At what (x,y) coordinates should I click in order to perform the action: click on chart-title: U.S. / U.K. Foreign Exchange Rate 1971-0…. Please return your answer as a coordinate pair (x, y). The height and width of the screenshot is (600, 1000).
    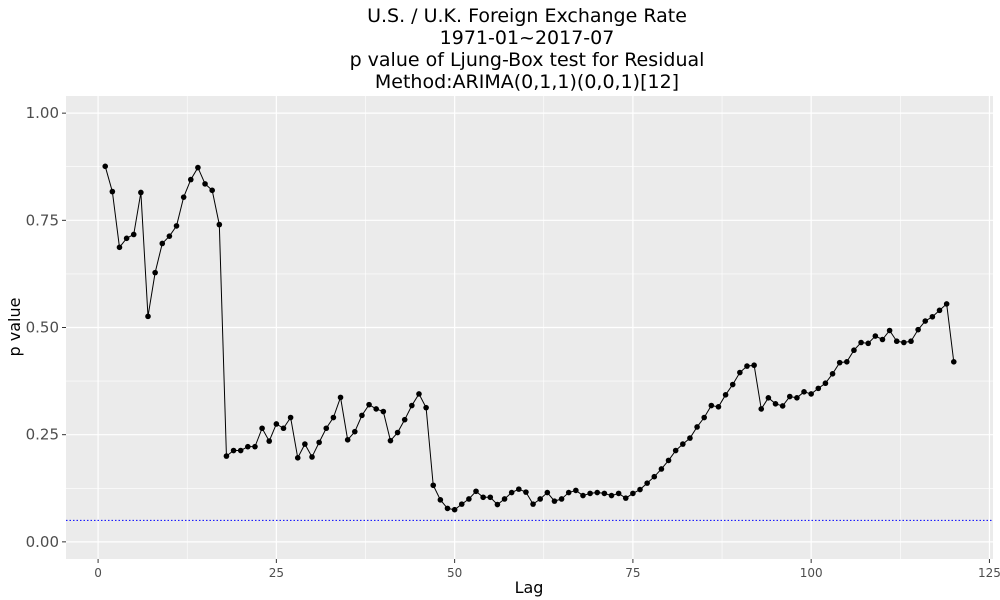
    Looking at the image, I should click on (527, 49).